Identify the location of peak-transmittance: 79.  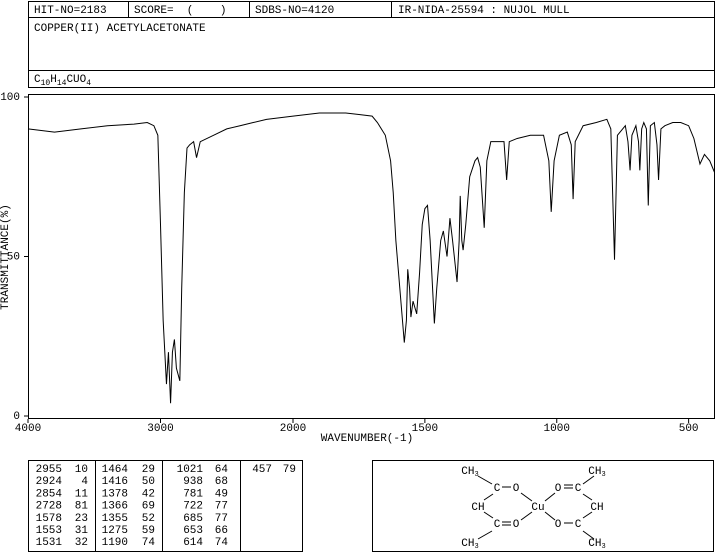
(289, 470).